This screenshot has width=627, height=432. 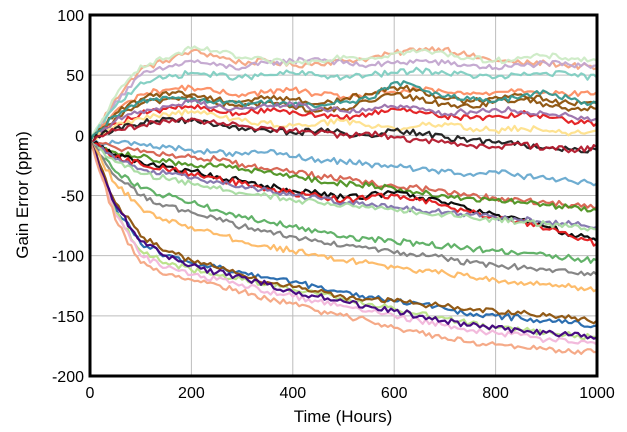 I want to click on y-tick-label: 50, so click(x=75, y=76).